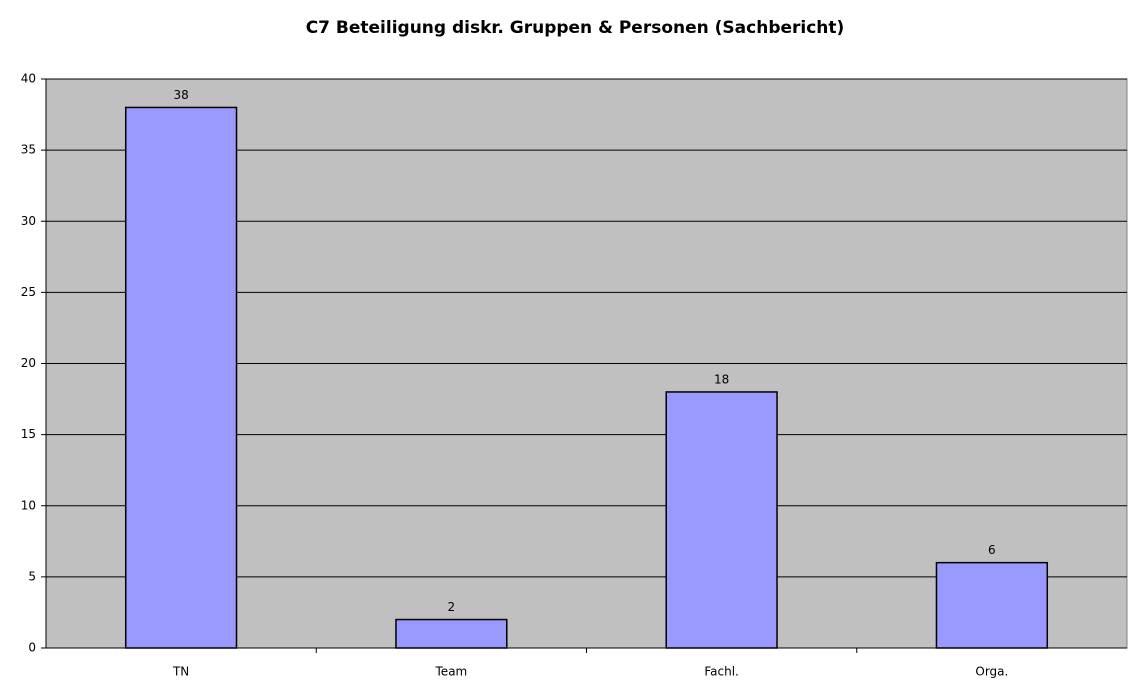 The image size is (1128, 682). I want to click on data-label: 2, so click(452, 607).